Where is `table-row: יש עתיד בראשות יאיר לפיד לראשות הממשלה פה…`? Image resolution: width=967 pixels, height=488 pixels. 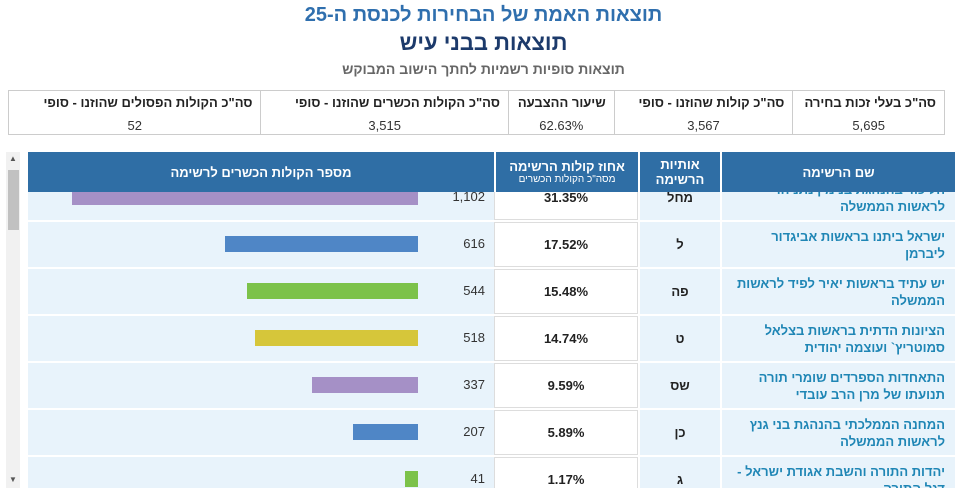
table-row: יש עתיד בראשות יאיר לפיד לראשות הממשלה פה… is located at coordinates (490, 291).